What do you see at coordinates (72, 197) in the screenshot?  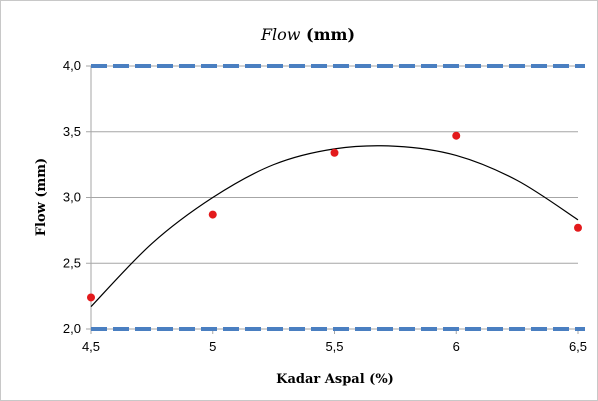 I see `y-tick-label-2: 3,0` at bounding box center [72, 197].